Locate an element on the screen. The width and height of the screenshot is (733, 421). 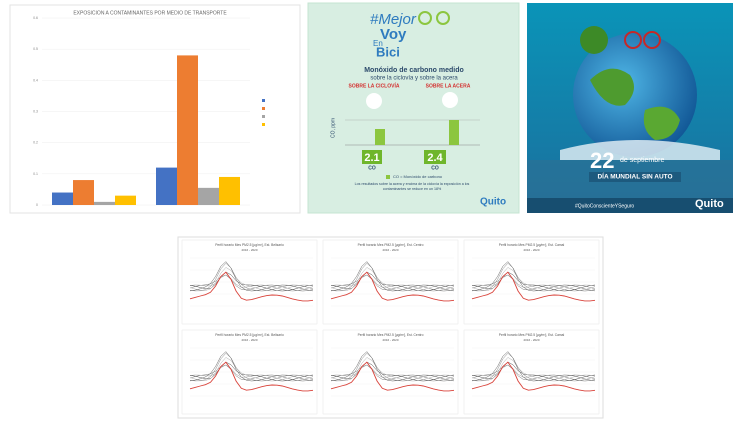
axis-label: CO, ppm is located at coordinates (333, 128).